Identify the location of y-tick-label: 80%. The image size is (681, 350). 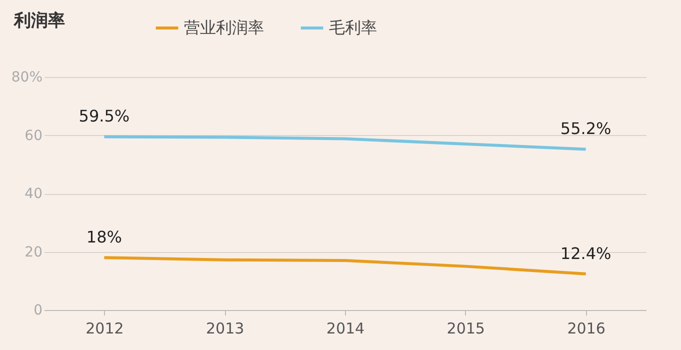
(26, 78).